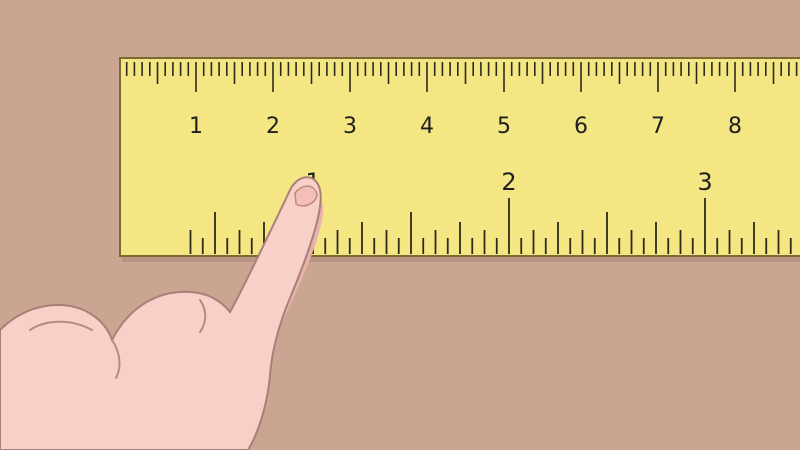  Describe the element at coordinates (306, 196) in the screenshot. I see `fingernail` at that location.